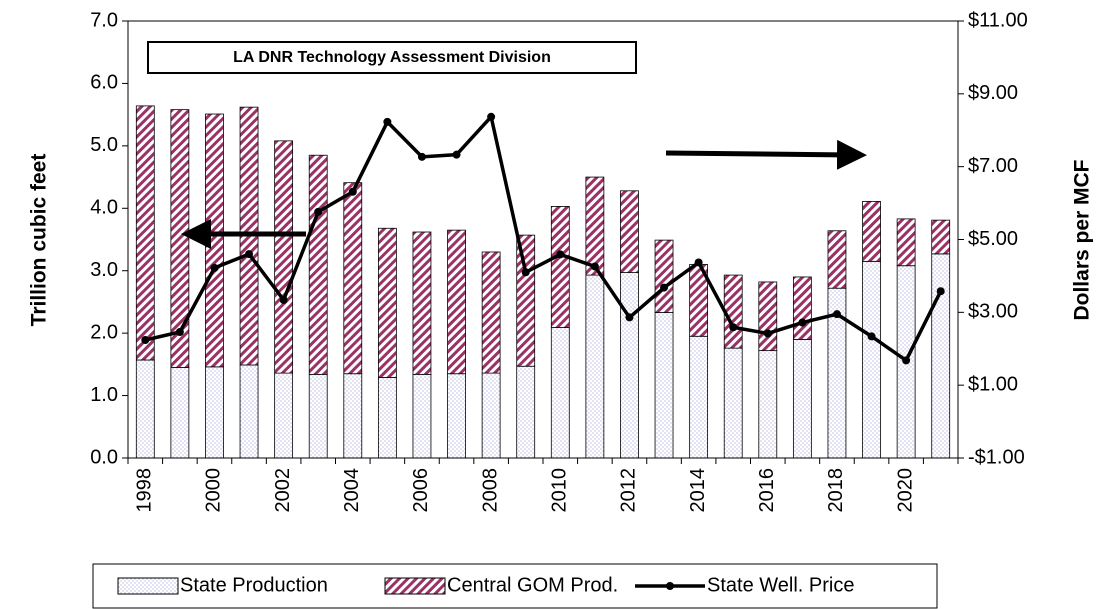 Image resolution: width=1099 pixels, height=609 pixels. What do you see at coordinates (352, 490) in the screenshot?
I see `x-tick-label: 2004` at bounding box center [352, 490].